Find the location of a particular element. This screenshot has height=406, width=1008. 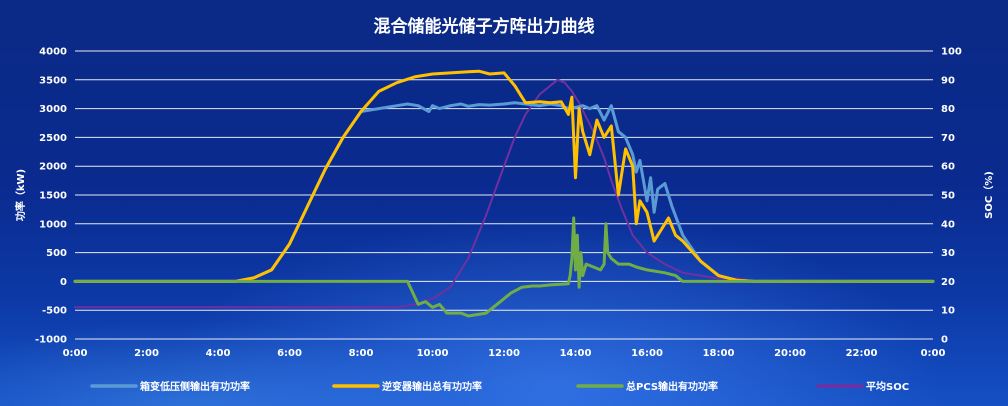

right-tick-label: 40 is located at coordinates (948, 224).